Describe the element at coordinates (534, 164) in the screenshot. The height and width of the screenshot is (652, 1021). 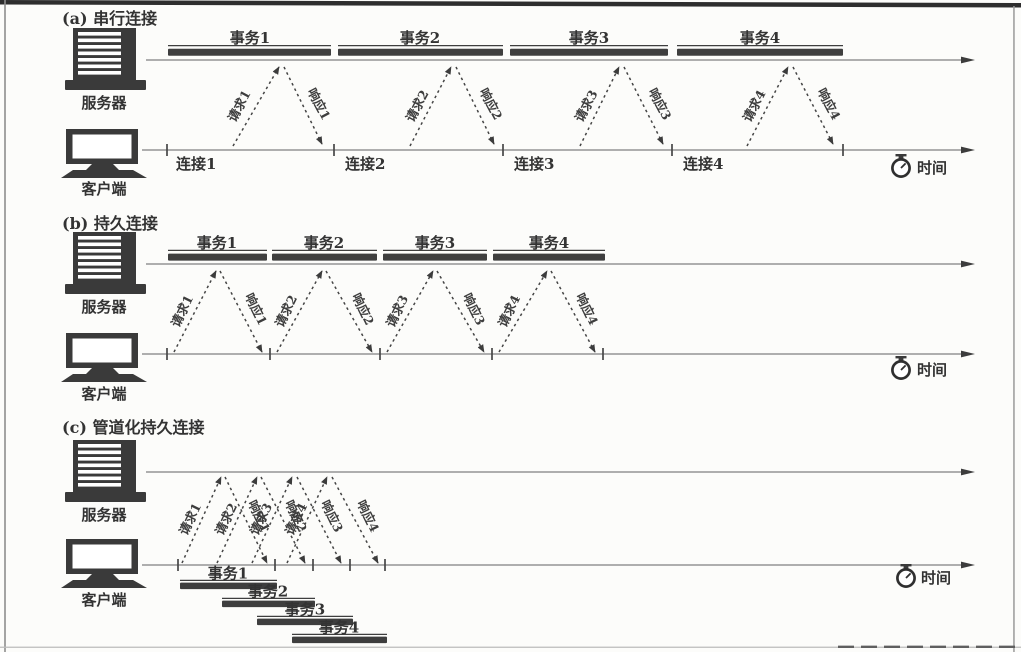
I see `connection-label-3: 连接3` at that location.